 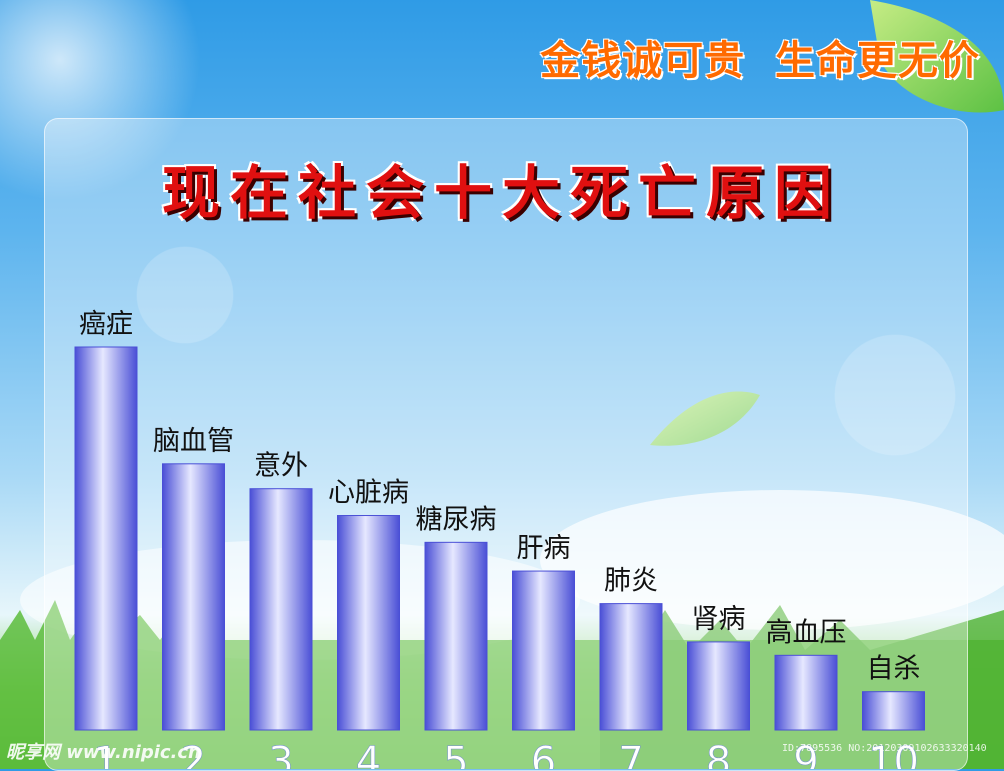 I want to click on x-tick-label: 5, so click(x=455, y=754).